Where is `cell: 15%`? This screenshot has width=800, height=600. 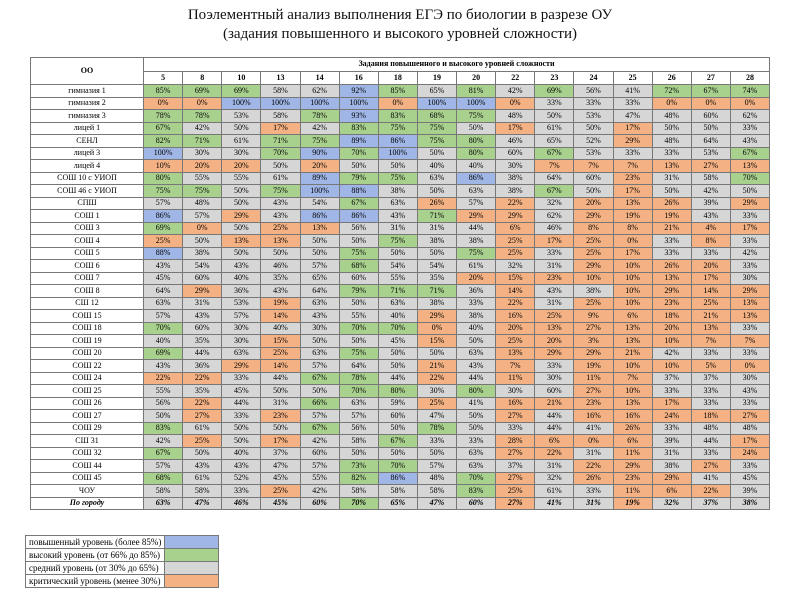
cell: 15% is located at coordinates (515, 278).